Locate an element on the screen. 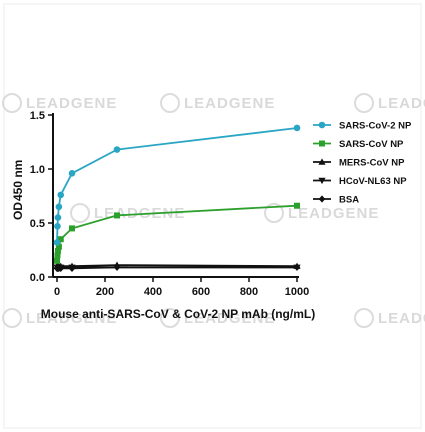 The height and width of the screenshot is (432, 425). x-tick-label: 400 is located at coordinates (153, 292).